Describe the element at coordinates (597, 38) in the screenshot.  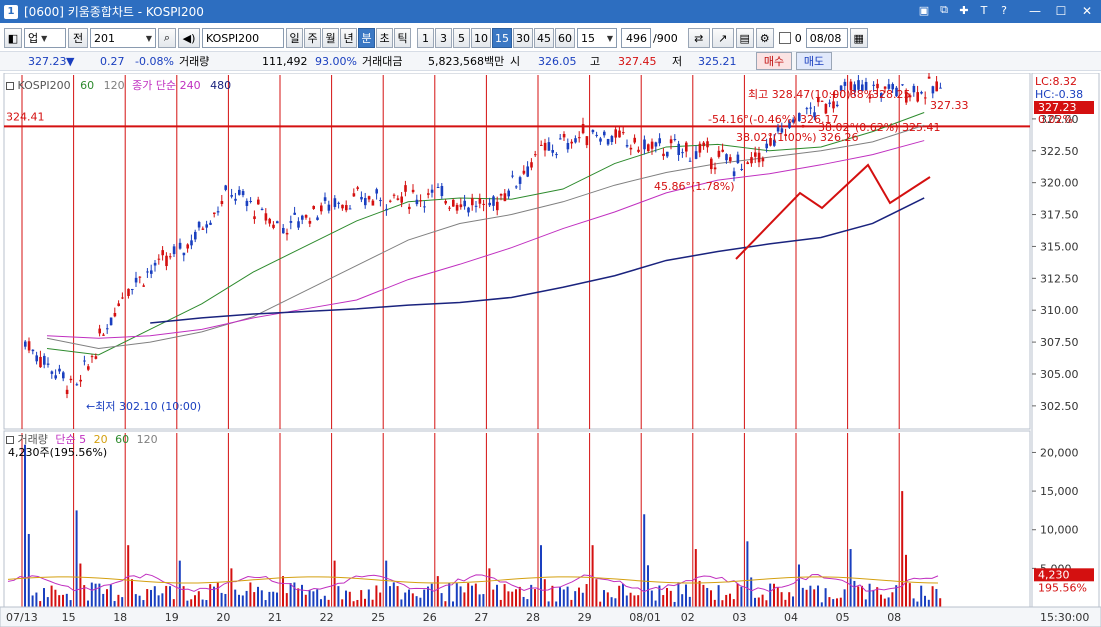
I see `interval-select: 15 ▼` at that location.